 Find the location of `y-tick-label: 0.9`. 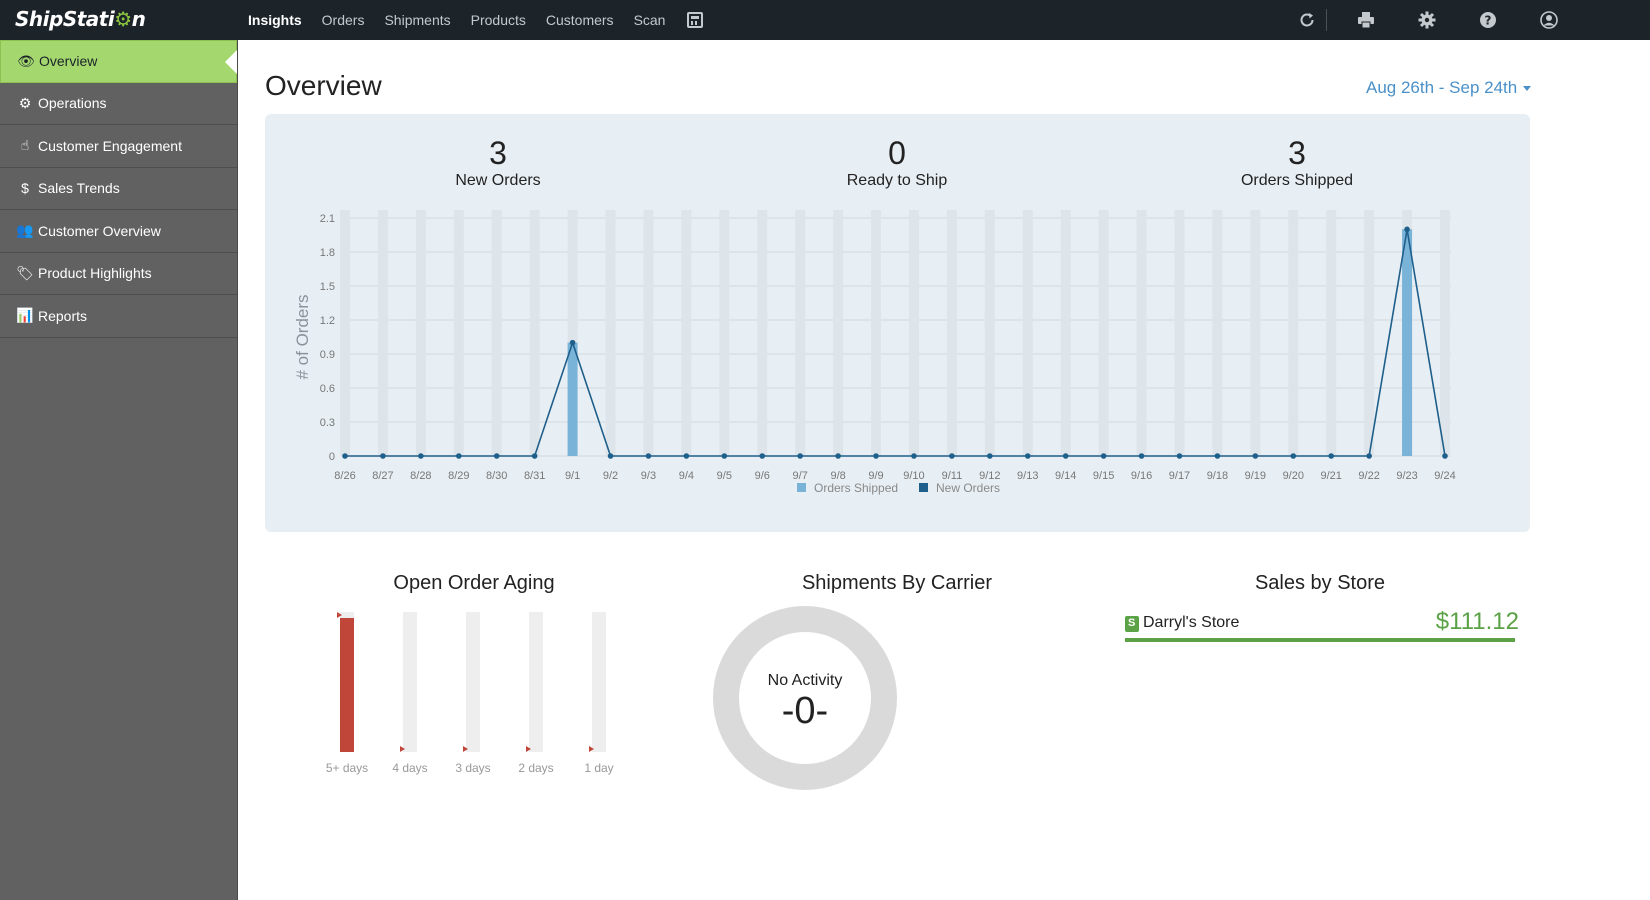

y-tick-label: 0.9 is located at coordinates (327, 355).